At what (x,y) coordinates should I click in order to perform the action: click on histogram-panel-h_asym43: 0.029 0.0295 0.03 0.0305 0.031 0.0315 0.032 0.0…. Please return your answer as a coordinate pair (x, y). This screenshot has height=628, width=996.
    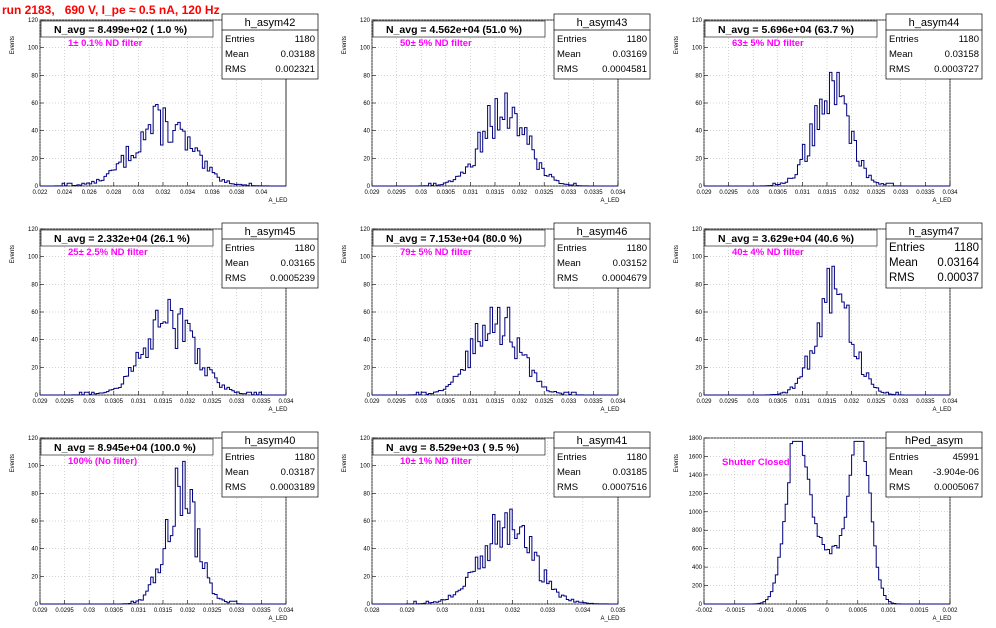
    Looking at the image, I should click on (496, 108).